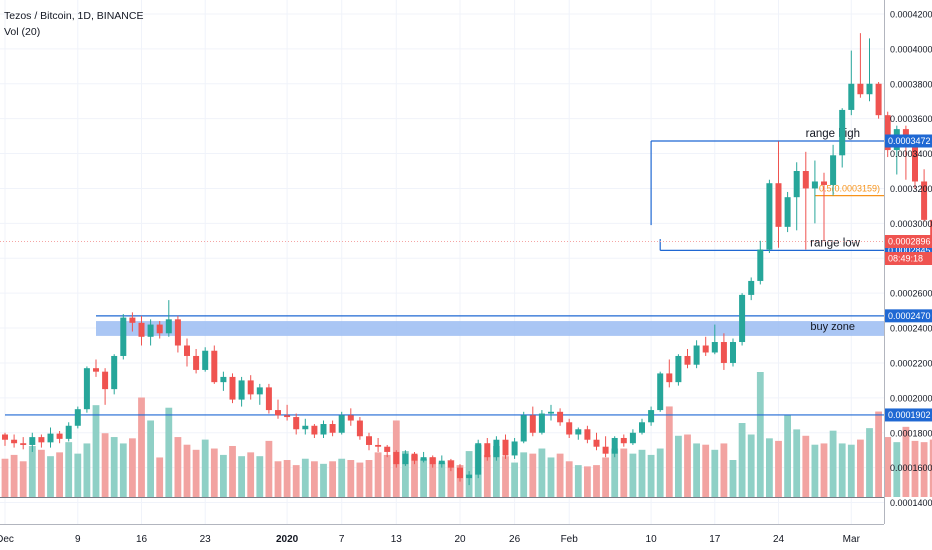 Image resolution: width=932 pixels, height=550 pixels. I want to click on price-tick-label: 0.0004200, so click(911, 14).